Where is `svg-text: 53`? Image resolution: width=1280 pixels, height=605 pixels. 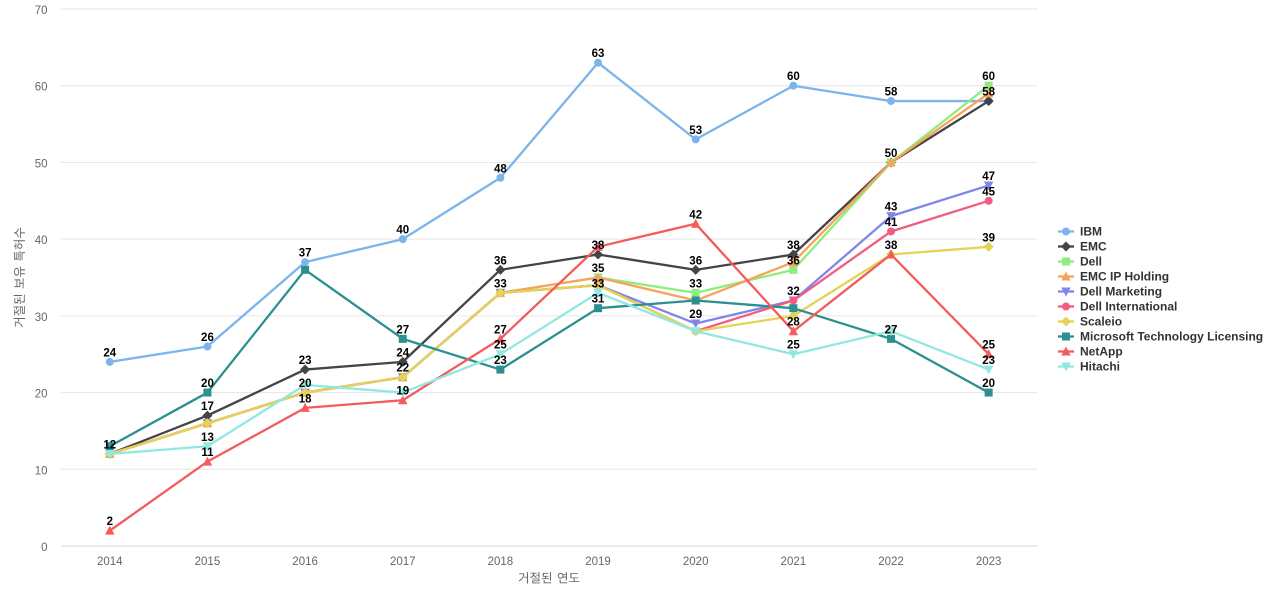 svg-text: 53 is located at coordinates (695, 131).